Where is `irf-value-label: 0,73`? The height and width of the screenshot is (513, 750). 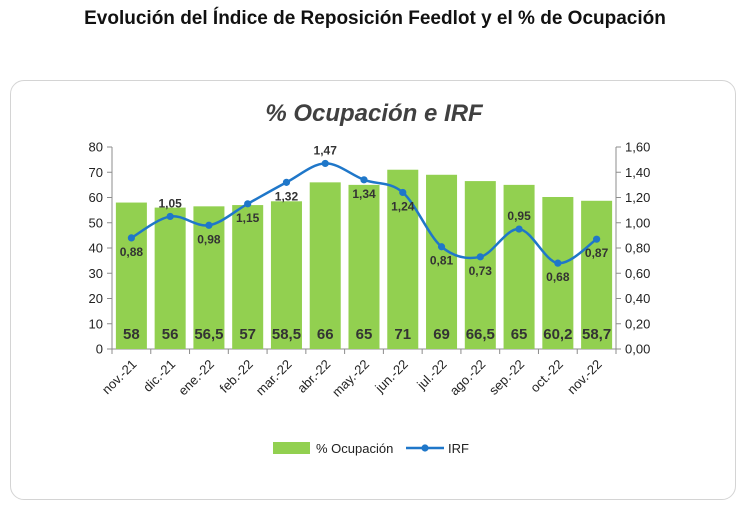 irf-value-label: 0,73 is located at coordinates (481, 271).